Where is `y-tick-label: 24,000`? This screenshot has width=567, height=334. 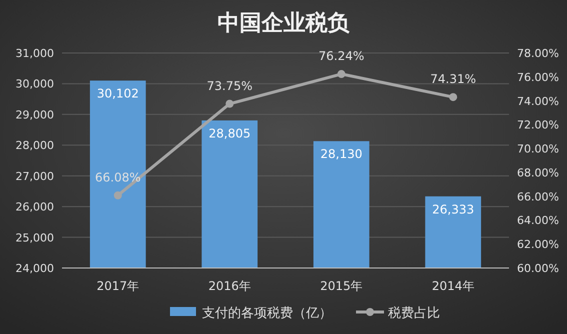
y-tick-label: 24,000 is located at coordinates (35, 268).